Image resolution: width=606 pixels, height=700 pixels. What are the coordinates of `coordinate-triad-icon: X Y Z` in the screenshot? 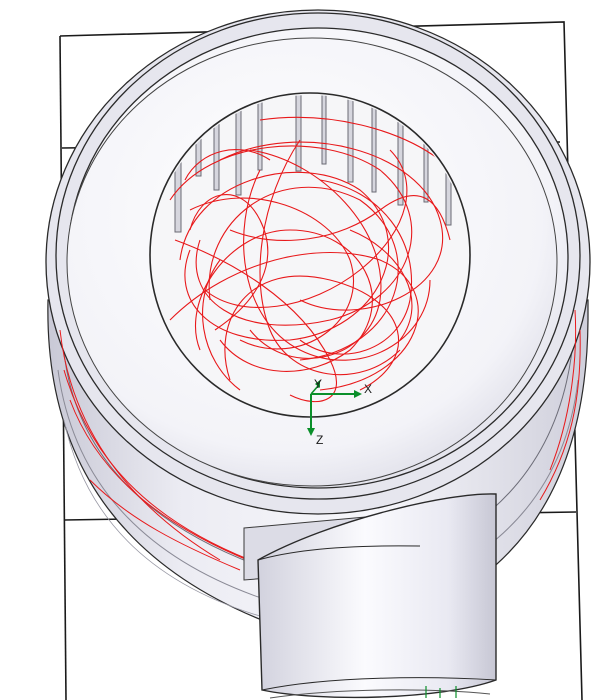 It's located at (339, 412).